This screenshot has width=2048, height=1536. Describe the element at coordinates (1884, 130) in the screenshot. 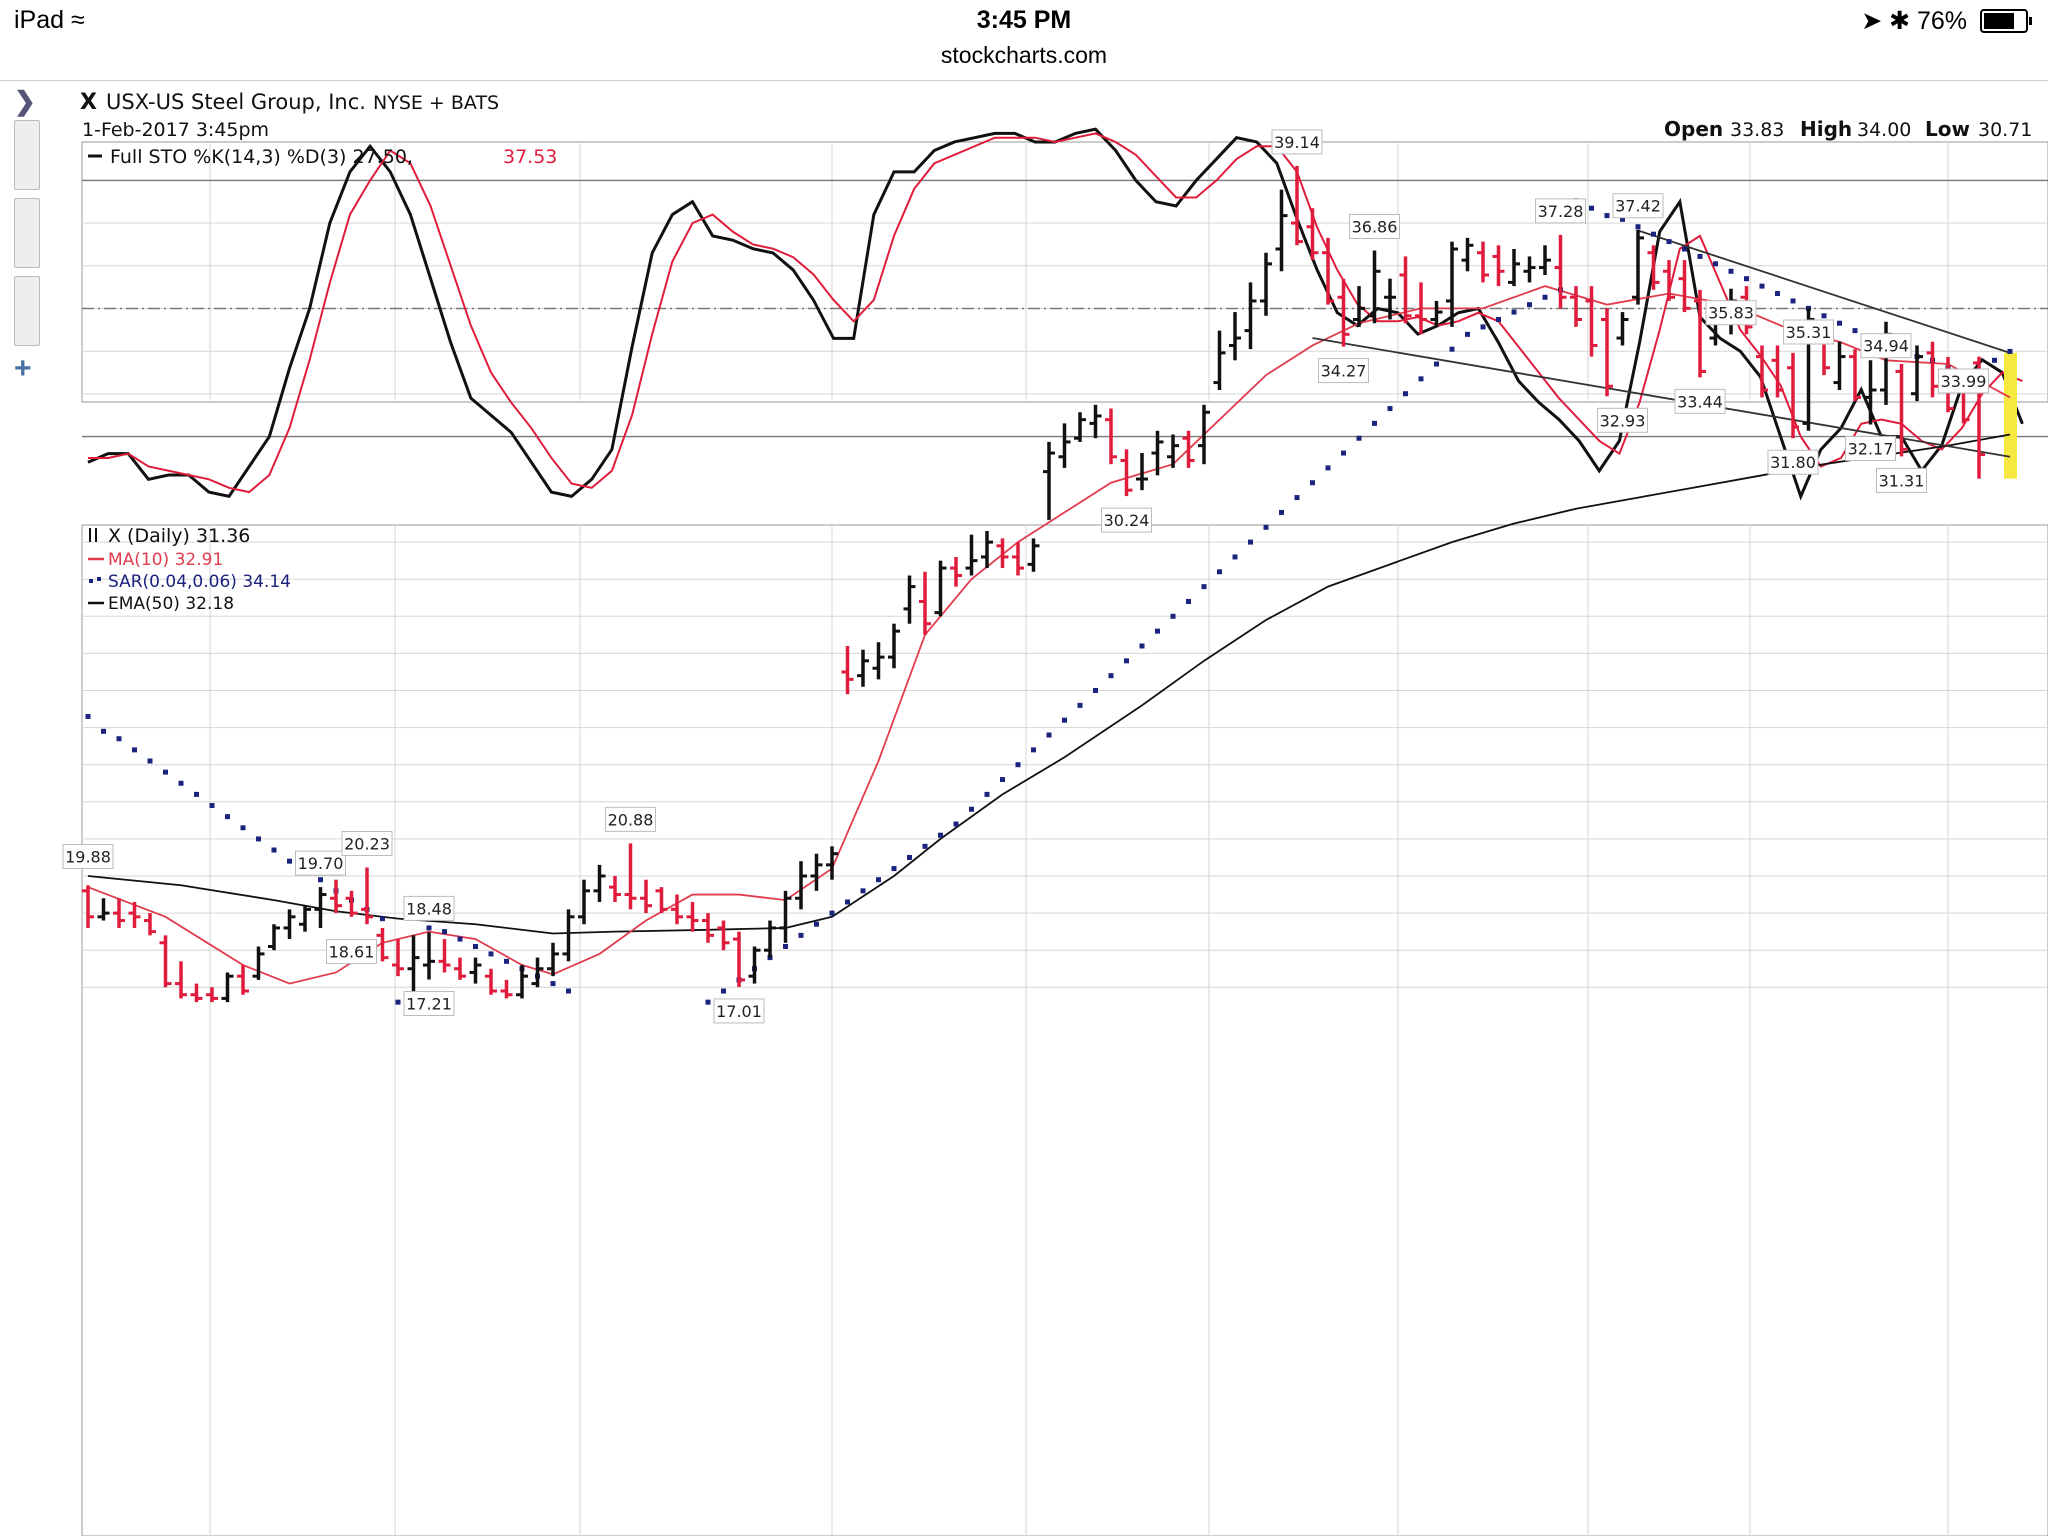

I see `high-value: 34.00` at that location.